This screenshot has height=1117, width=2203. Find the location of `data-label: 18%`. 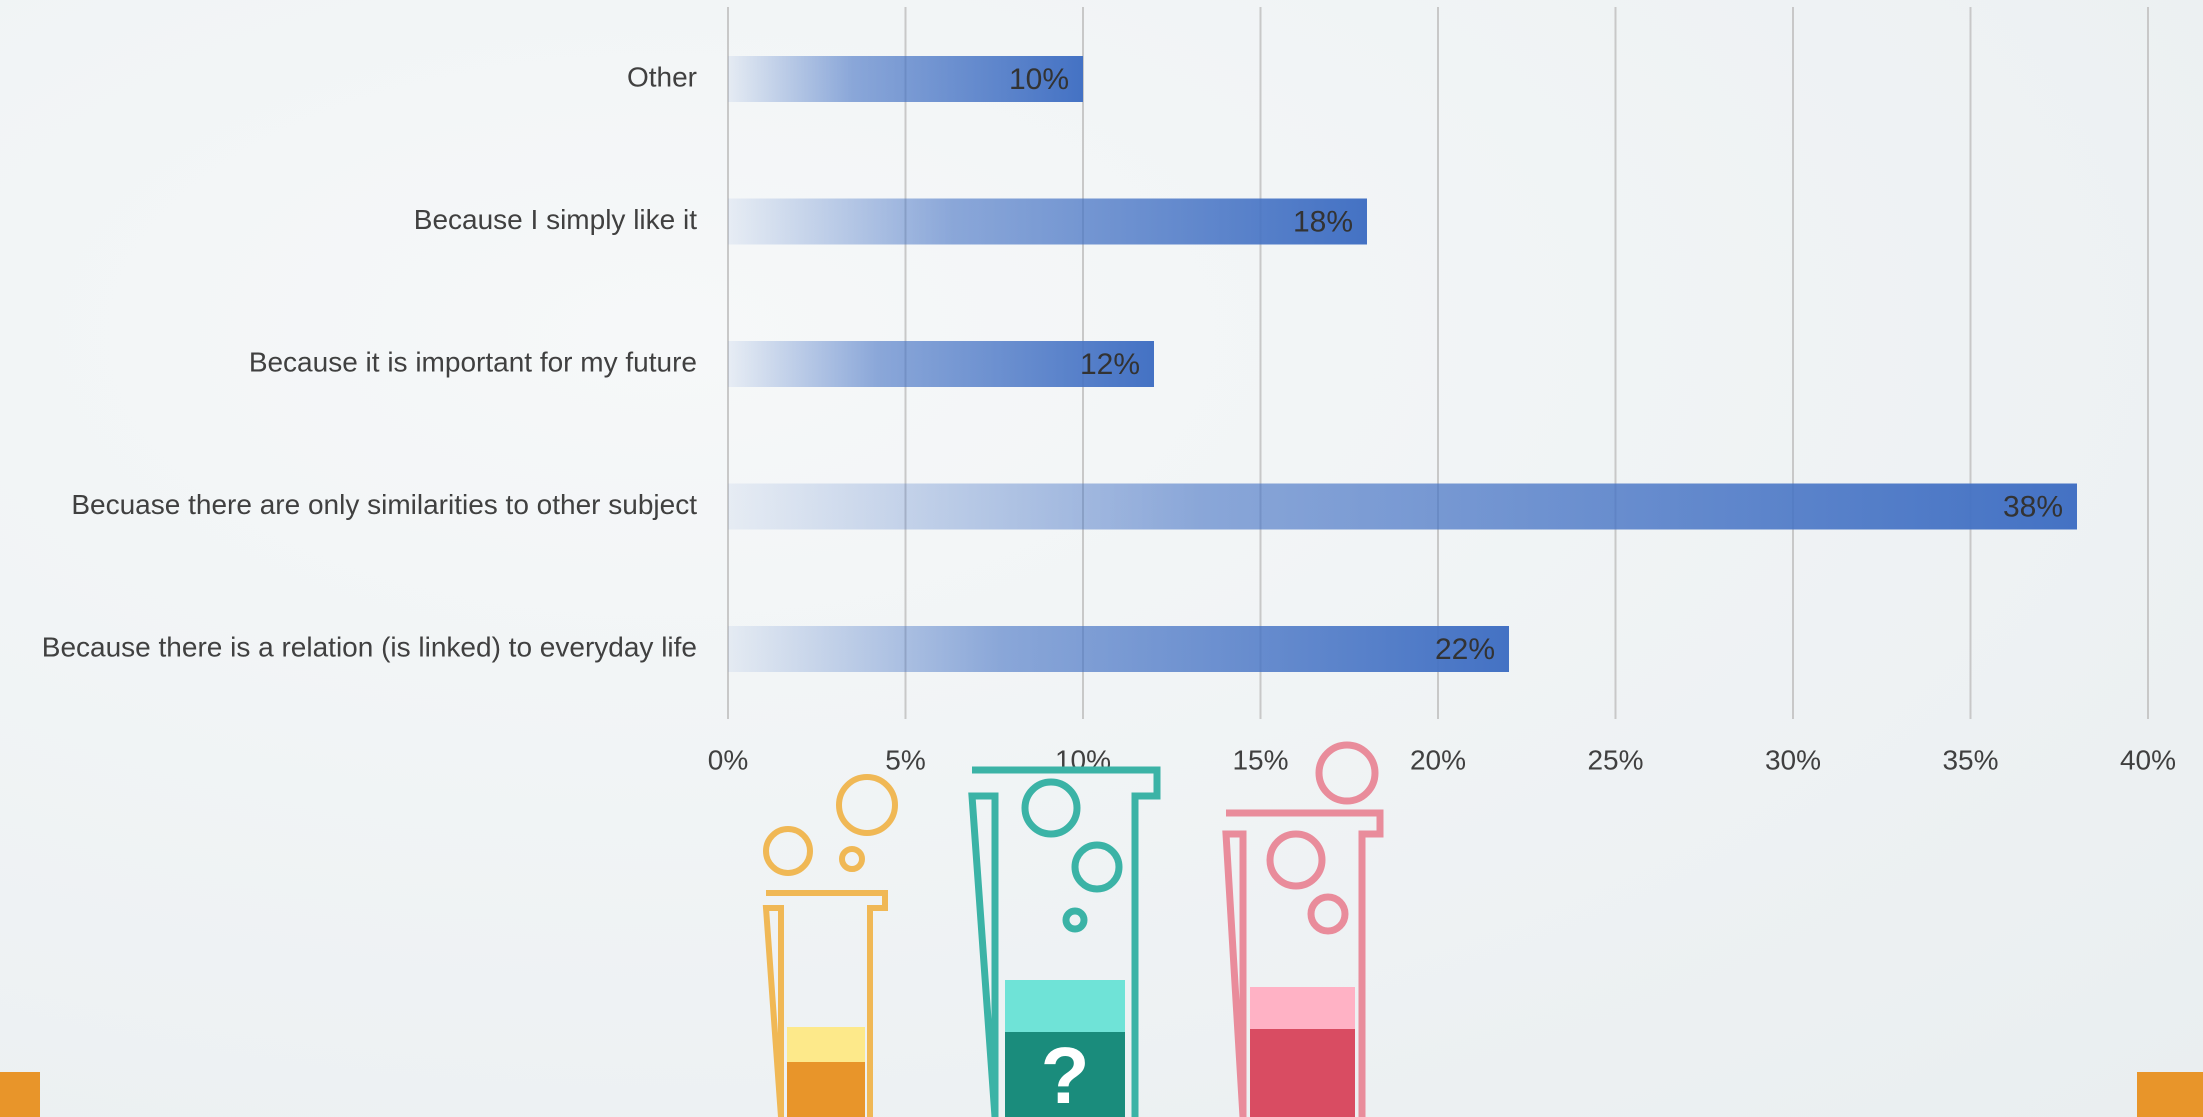

data-label: 18% is located at coordinates (1323, 221).